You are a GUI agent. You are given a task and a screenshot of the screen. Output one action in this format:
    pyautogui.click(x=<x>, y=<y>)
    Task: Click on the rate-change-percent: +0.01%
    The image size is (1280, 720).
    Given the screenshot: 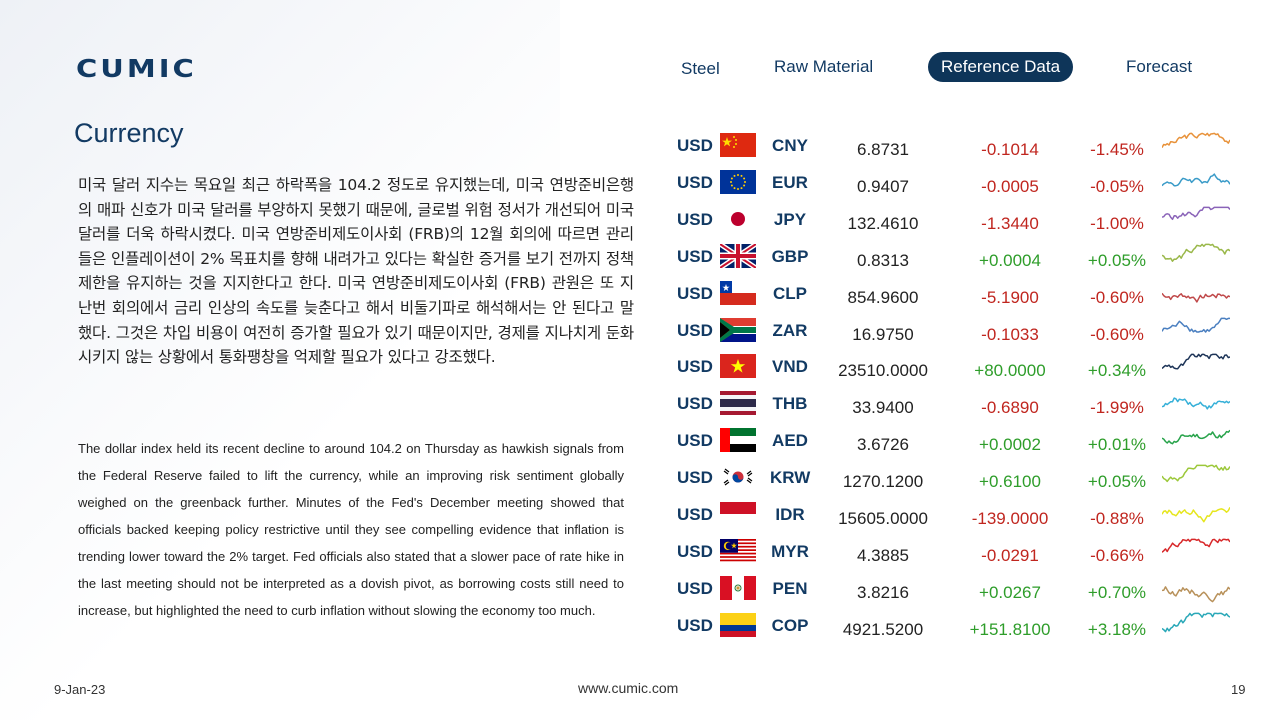 What is the action you would take?
    pyautogui.click(x=1117, y=445)
    